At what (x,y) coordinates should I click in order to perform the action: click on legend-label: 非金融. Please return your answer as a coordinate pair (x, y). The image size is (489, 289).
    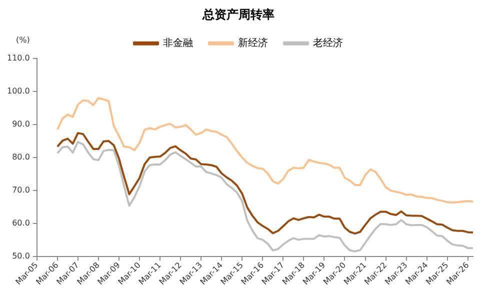
    Looking at the image, I should click on (178, 42).